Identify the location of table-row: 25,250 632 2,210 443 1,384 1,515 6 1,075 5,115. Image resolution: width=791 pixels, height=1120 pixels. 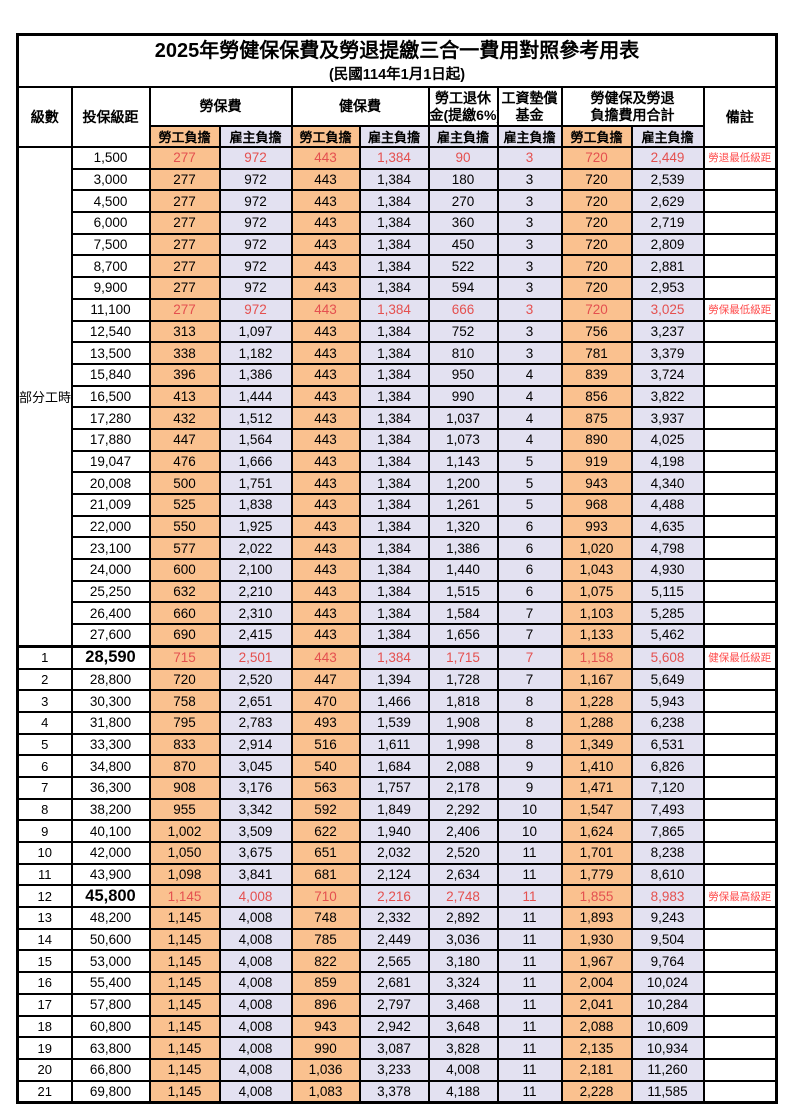
(398, 591).